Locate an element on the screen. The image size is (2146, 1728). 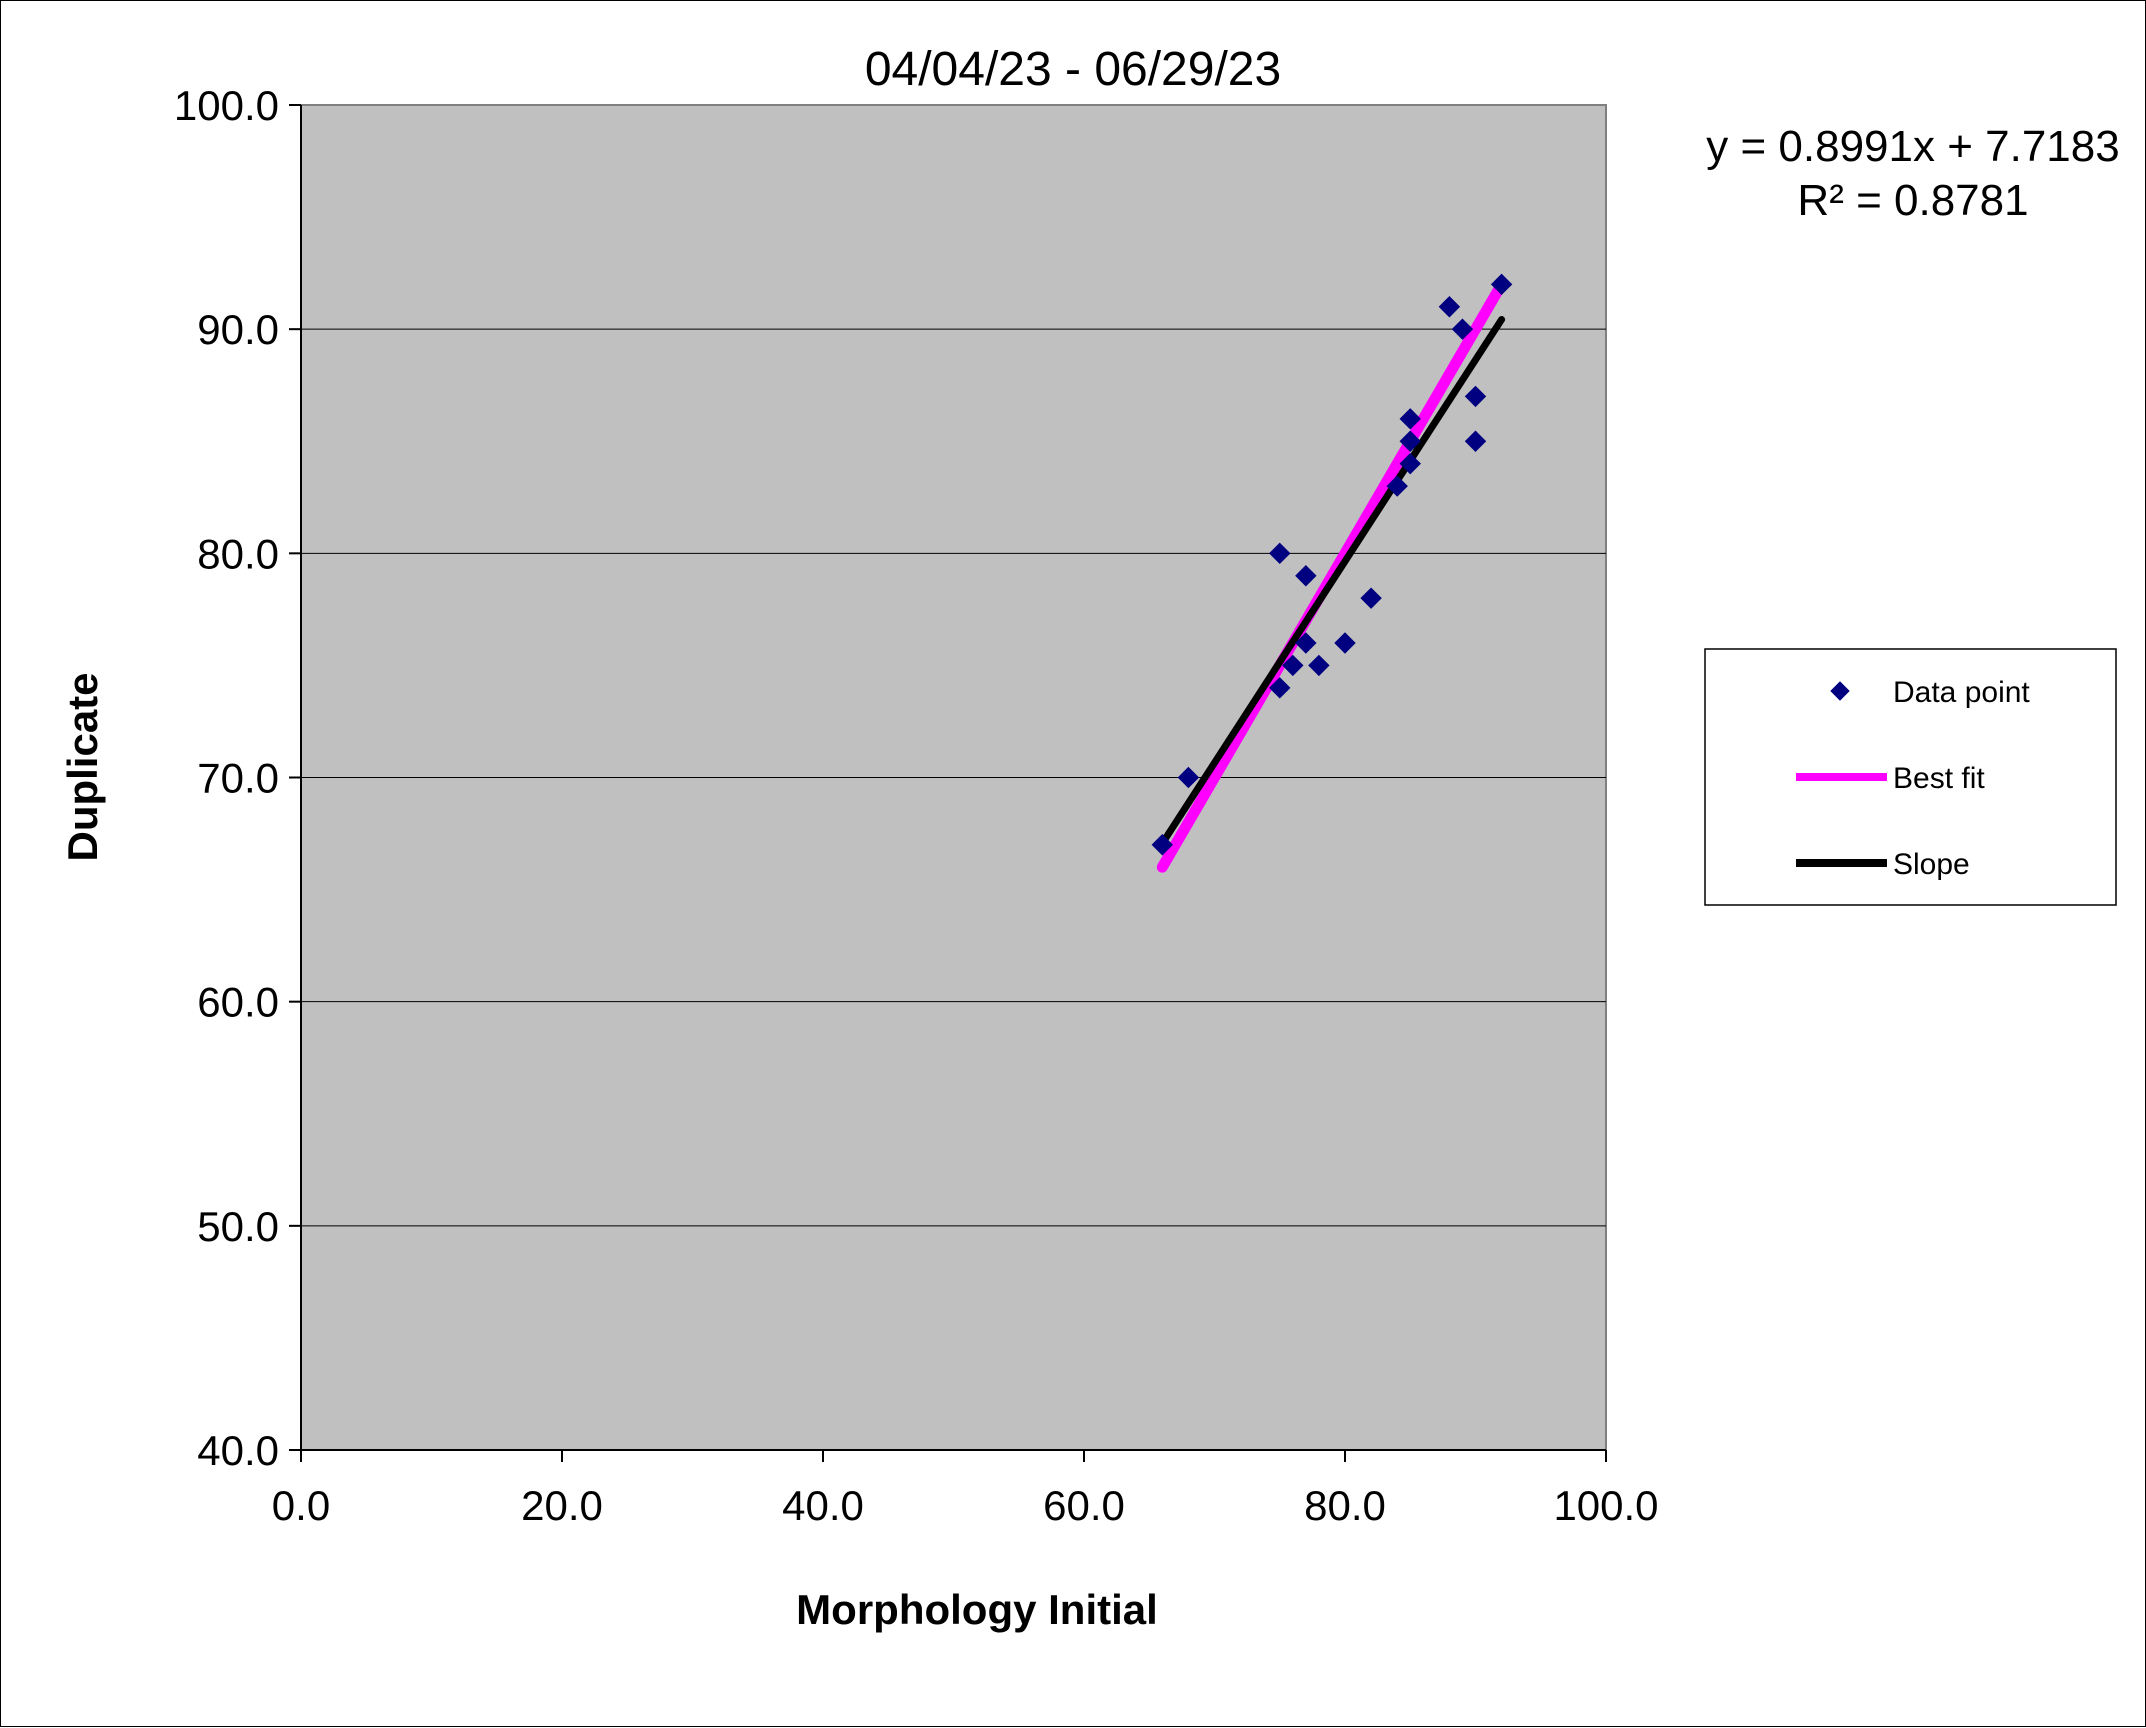
y-tick-label: 90.0 is located at coordinates (238, 329).